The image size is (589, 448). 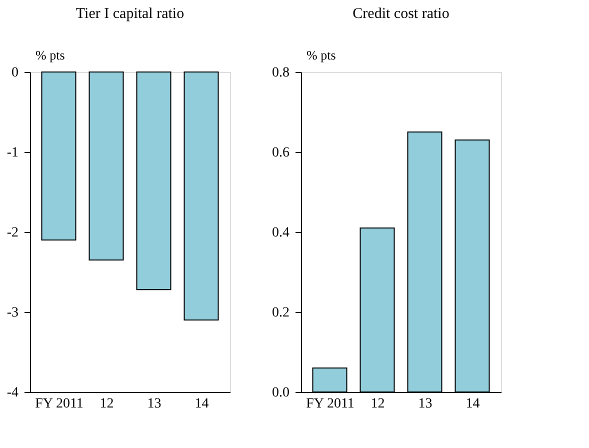 I want to click on y-tick-label: 0.8, so click(x=281, y=73).